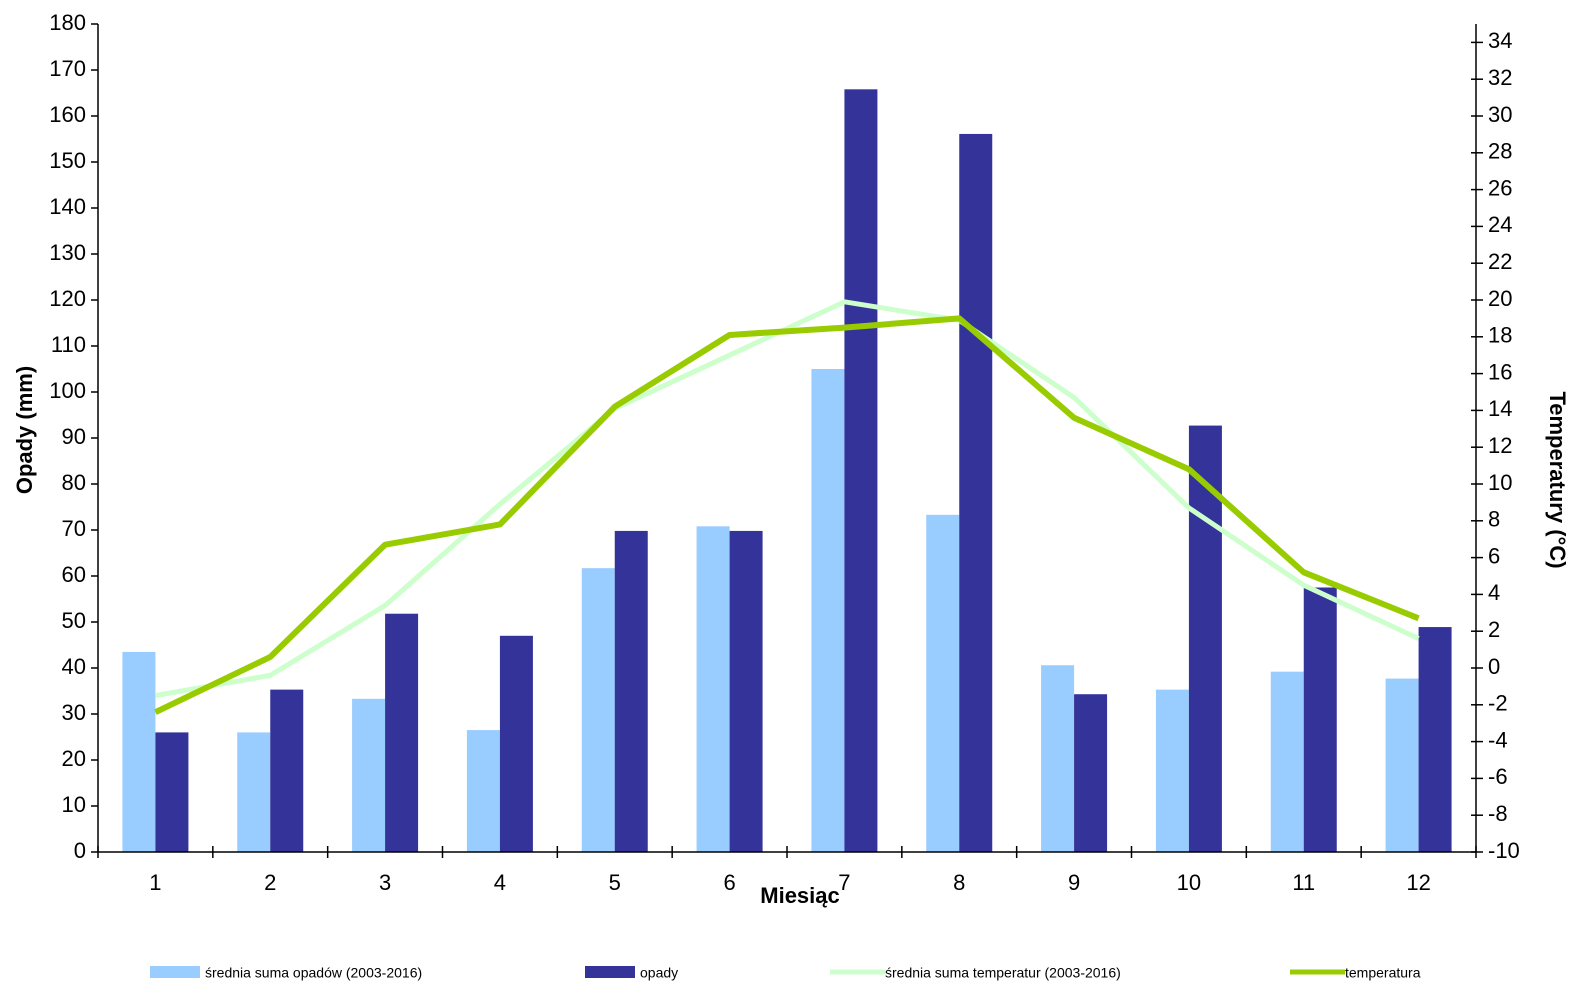  What do you see at coordinates (67, 206) in the screenshot?
I see `y-tick-label: 140` at bounding box center [67, 206].